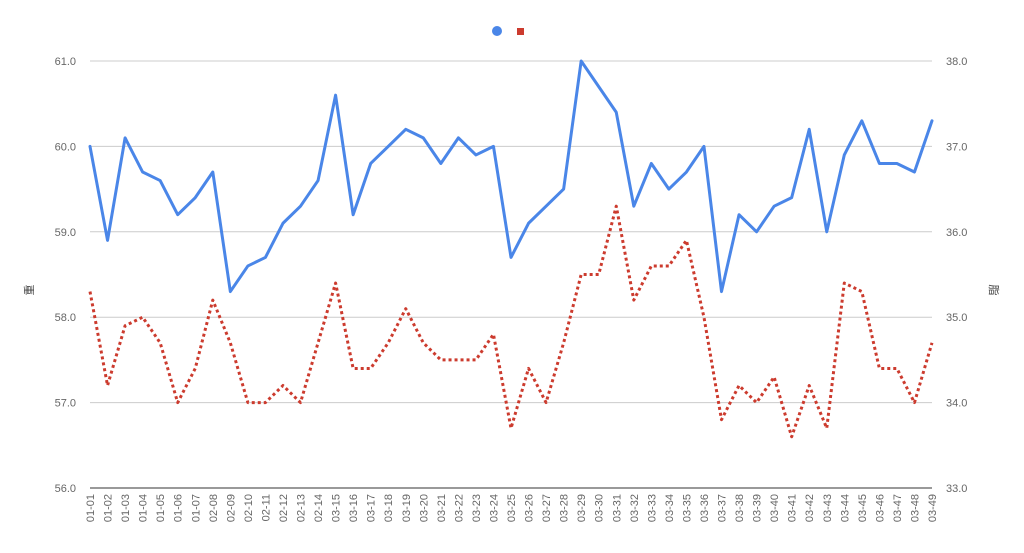 Image resolution: width=1024 pixels, height=553 pixels. I want to click on x-tick-label: 02-12, so click(284, 508).